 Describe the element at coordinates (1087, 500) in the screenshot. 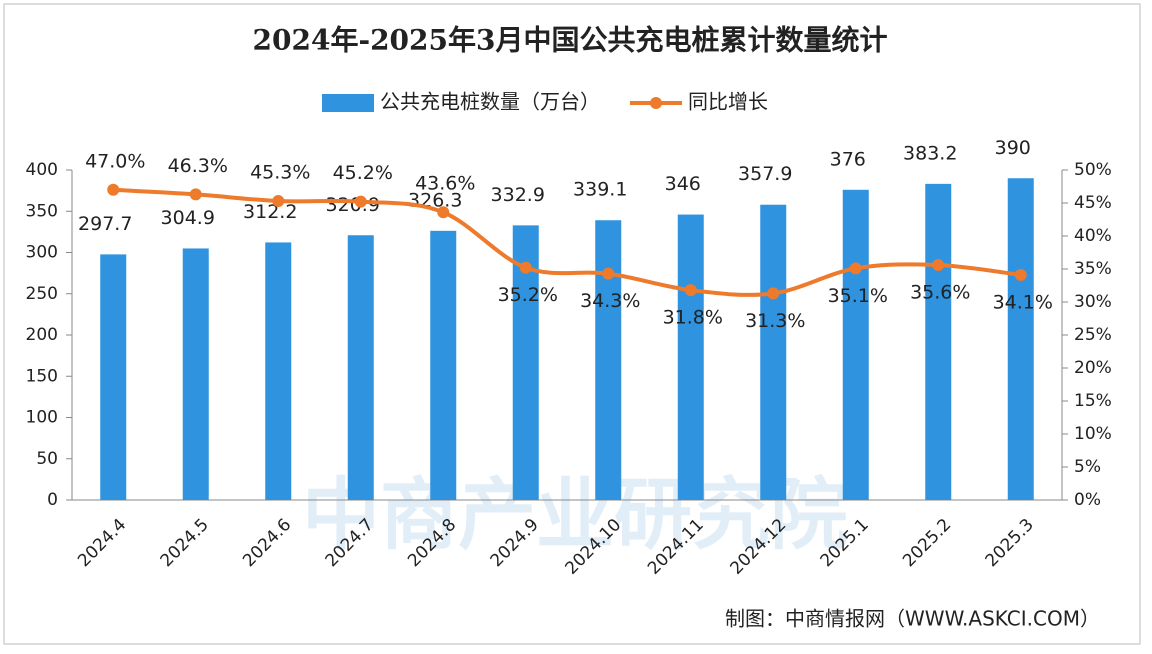

I see `y2-tick-label: 0%` at that location.